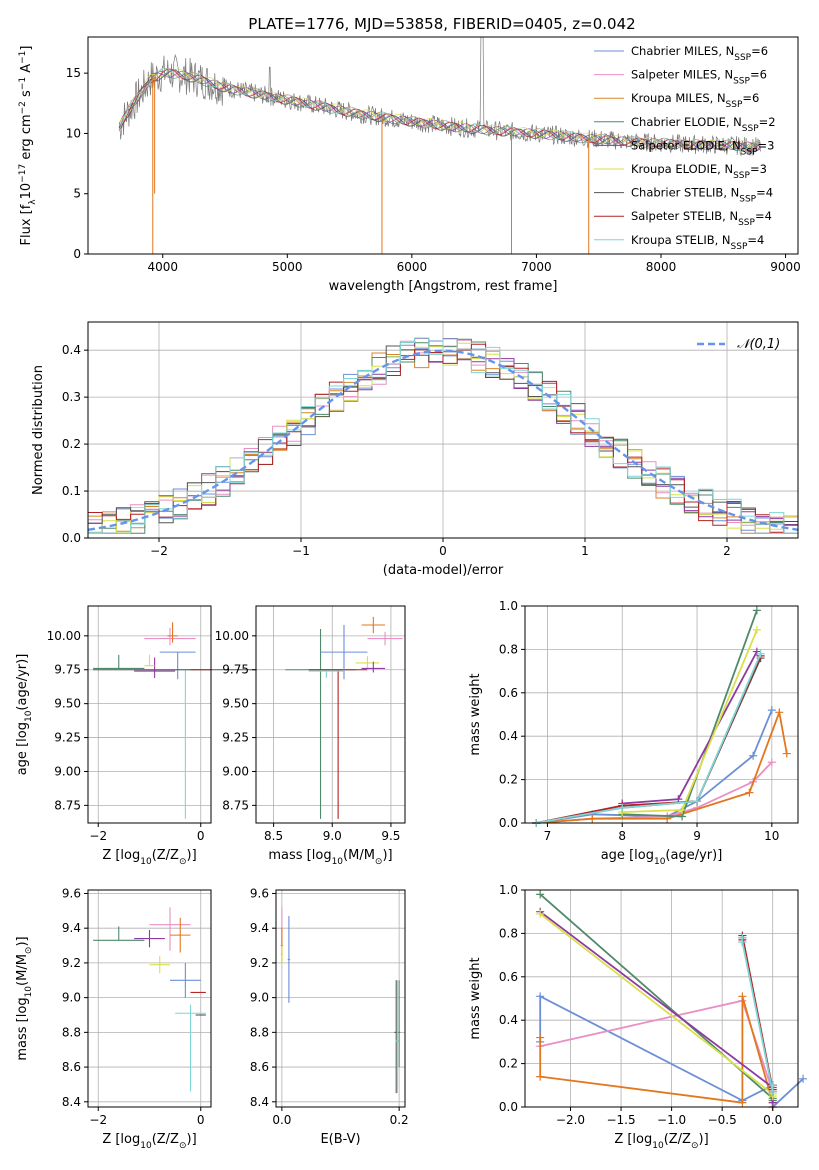 The image size is (819, 1170). Describe the element at coordinates (661, 267) in the screenshot. I see `x-tick-label: 8000` at that location.